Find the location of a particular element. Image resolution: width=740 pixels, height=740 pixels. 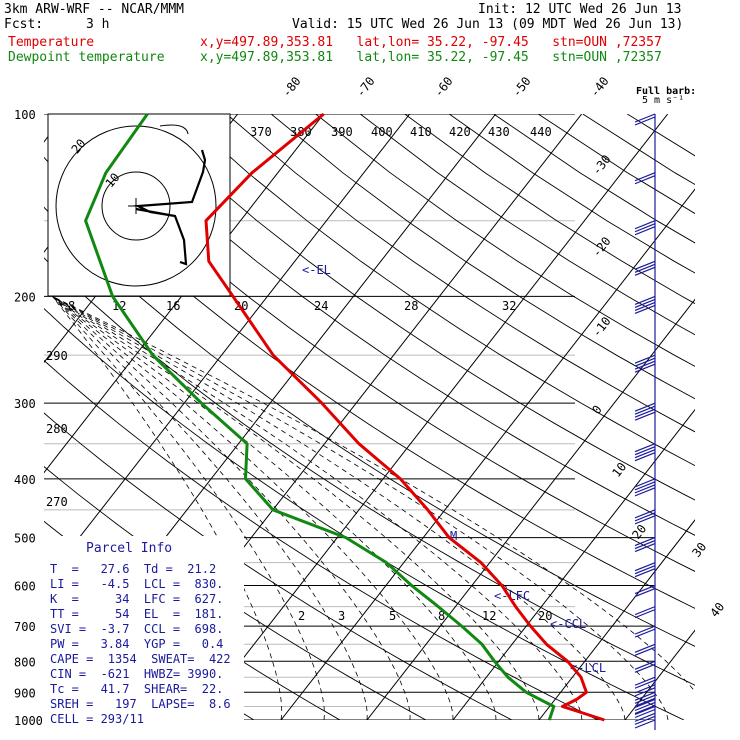

parcel-row: CAPE = 1354 SWEAT= 422 is located at coordinates (140, 659).